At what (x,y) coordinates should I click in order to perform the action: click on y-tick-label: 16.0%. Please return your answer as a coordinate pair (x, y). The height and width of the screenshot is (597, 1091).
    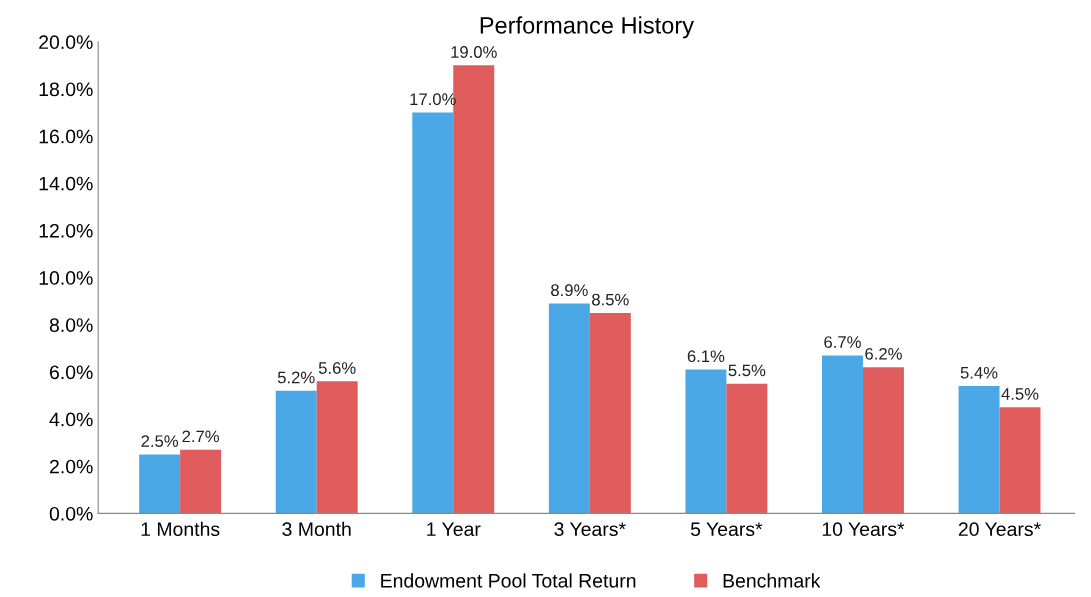
    Looking at the image, I should click on (66, 136).